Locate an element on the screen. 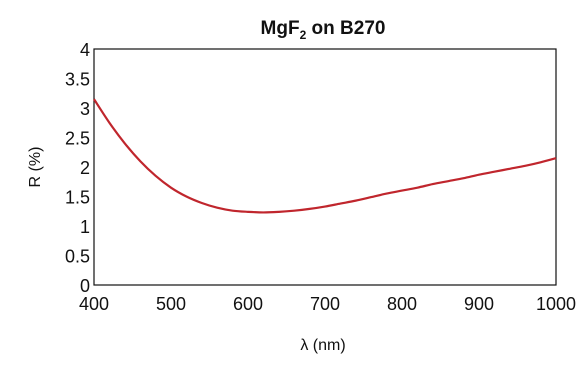 Image resolution: width=585 pixels, height=367 pixels. x-tick-labels: 400 500 600 700 800 900 1000 is located at coordinates (327, 304).